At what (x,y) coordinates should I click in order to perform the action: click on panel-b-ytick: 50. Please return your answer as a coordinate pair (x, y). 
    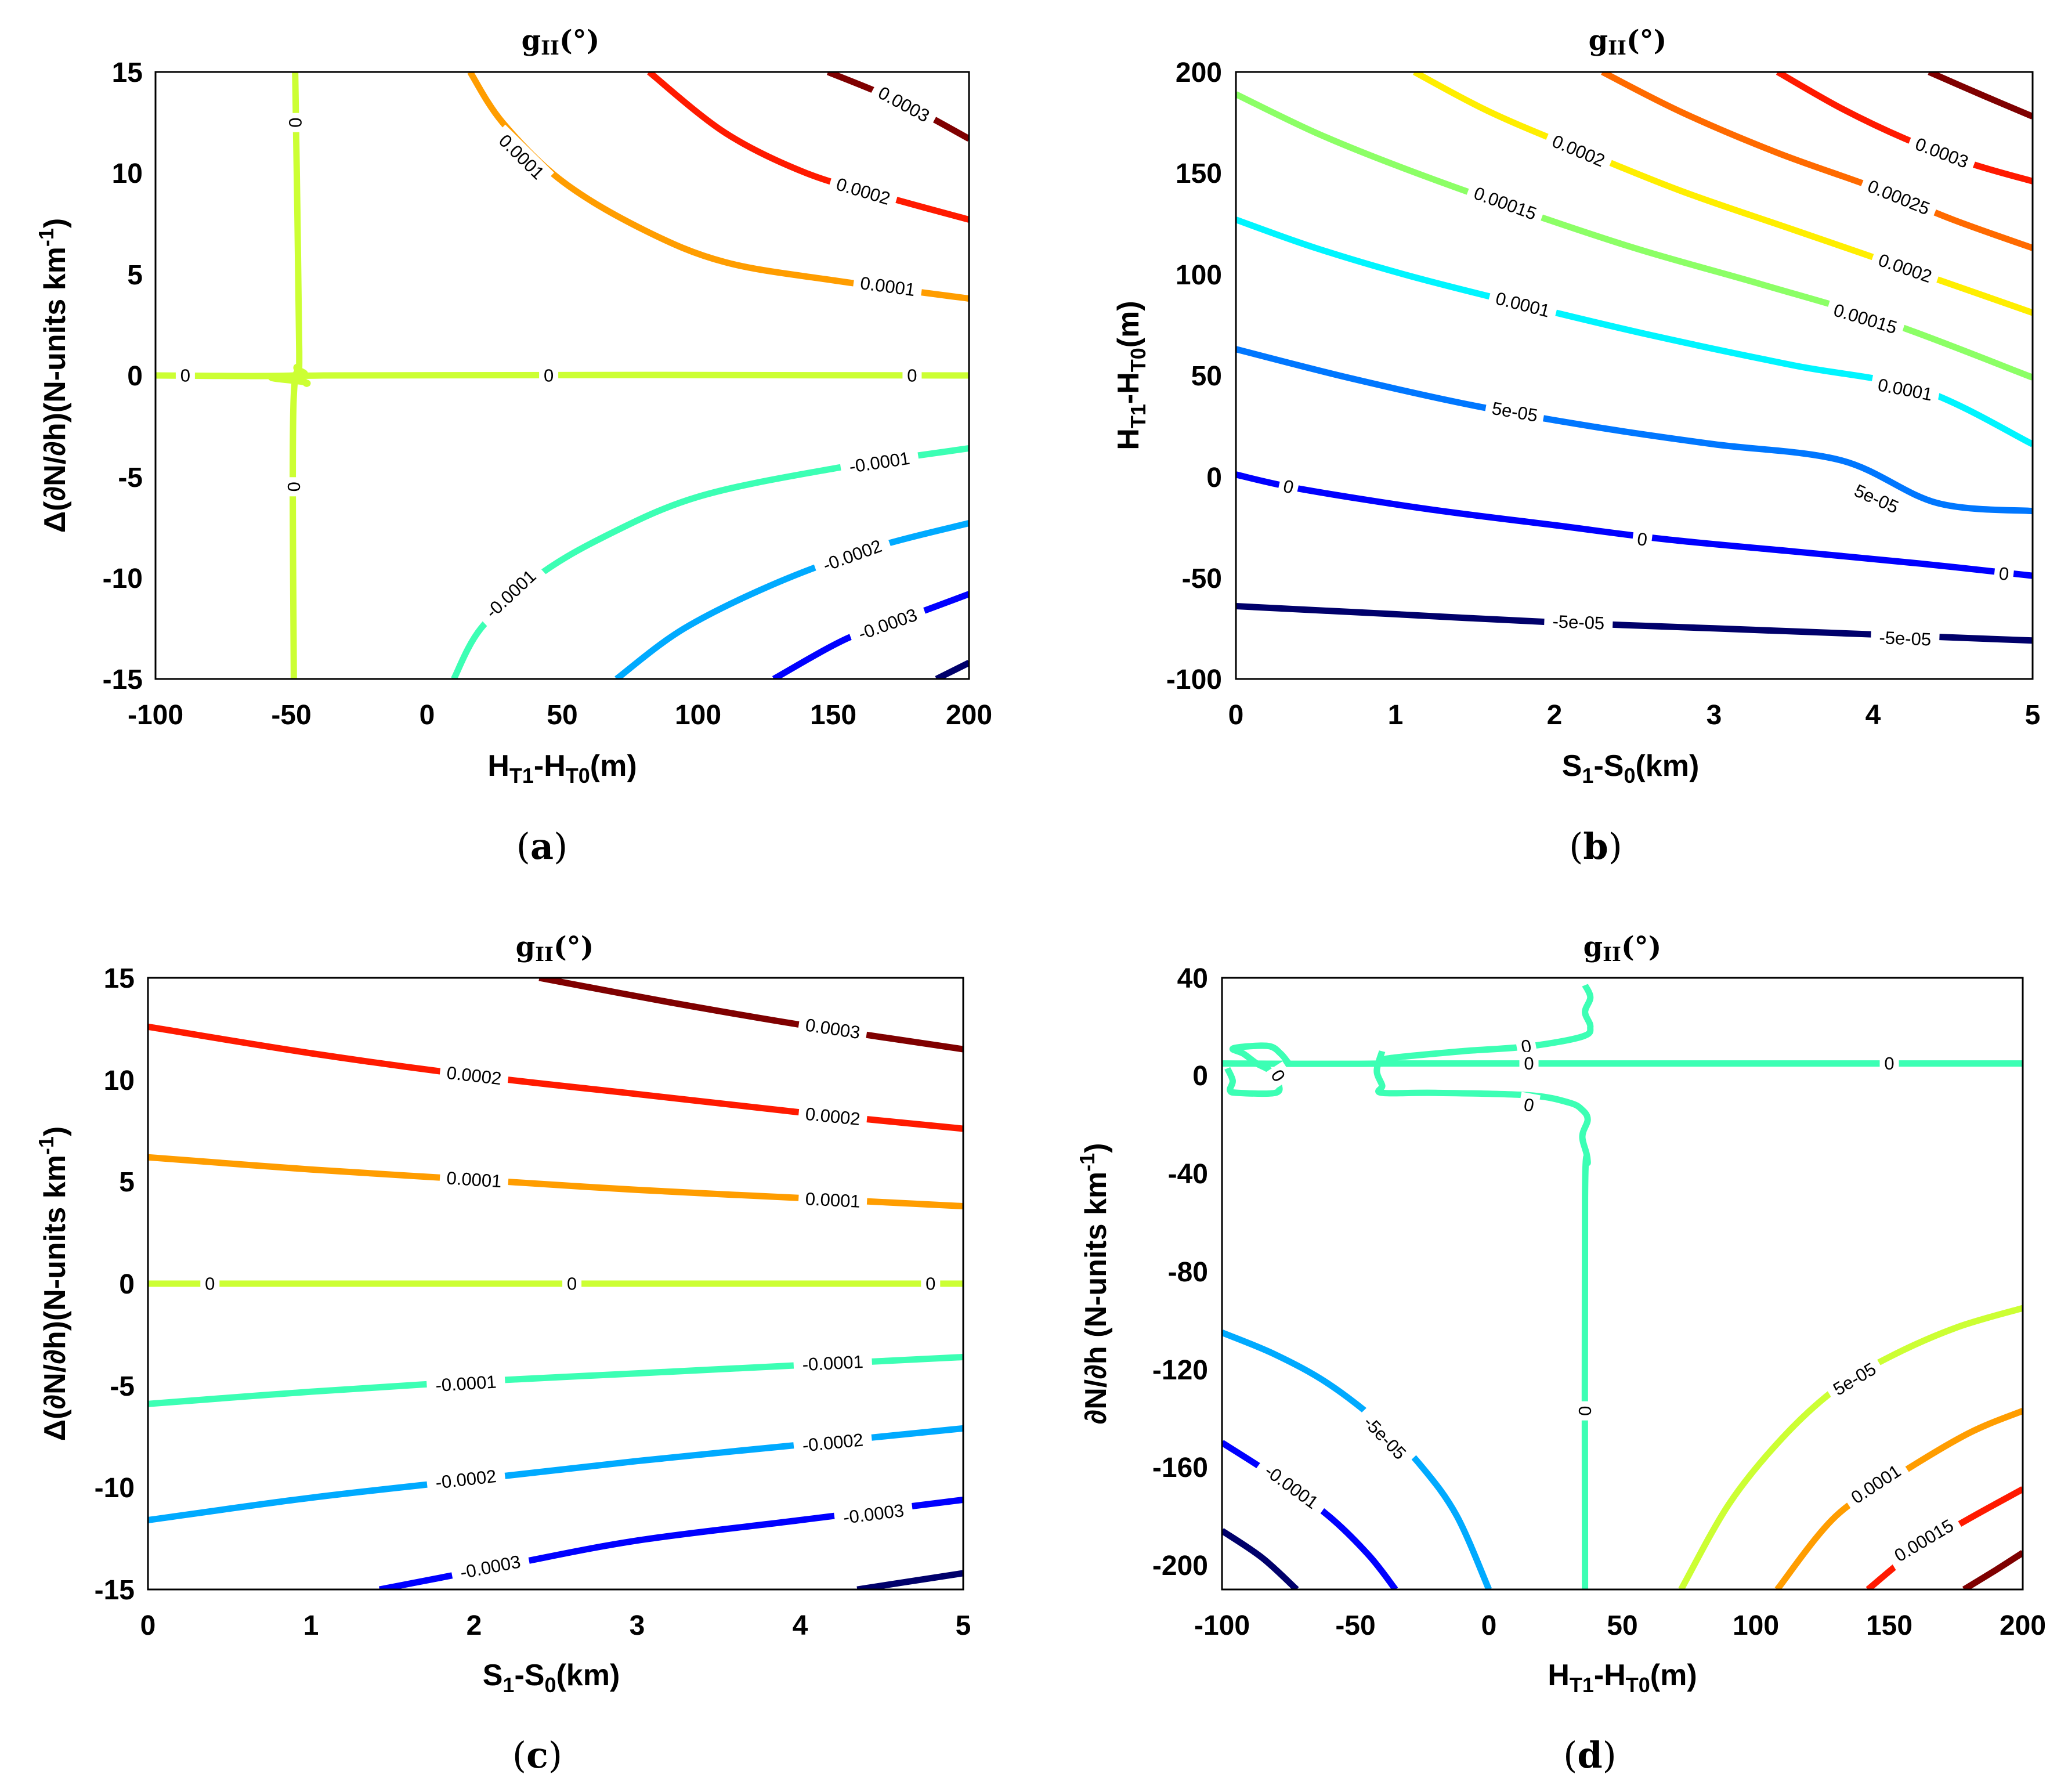
    Looking at the image, I should click on (1207, 376).